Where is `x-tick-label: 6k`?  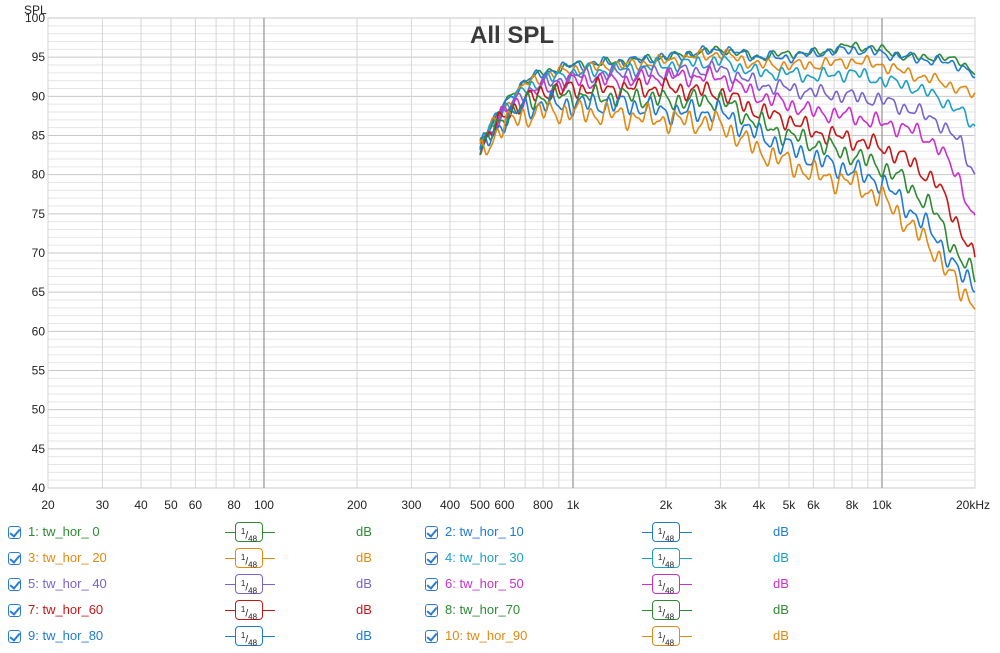
x-tick-label: 6k is located at coordinates (814, 505).